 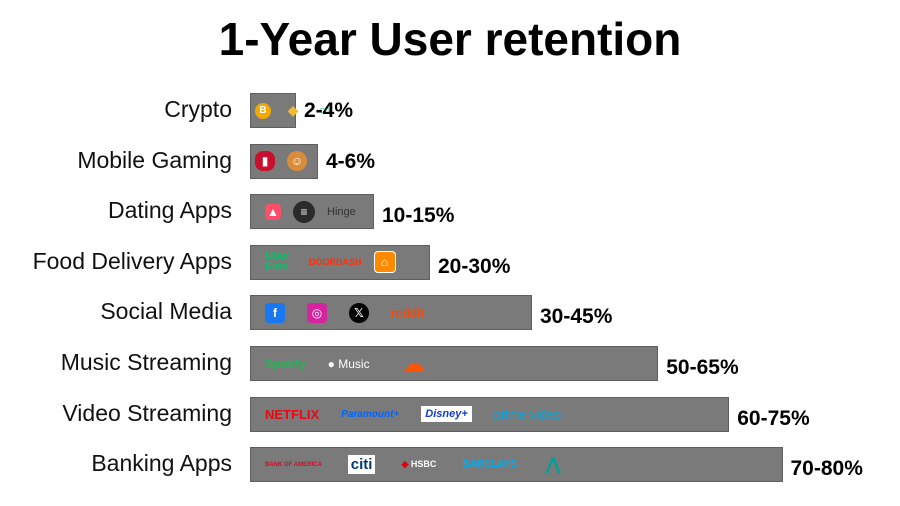 What do you see at coordinates (132, 260) in the screenshot?
I see `category-label: Food Delivery Apps` at bounding box center [132, 260].